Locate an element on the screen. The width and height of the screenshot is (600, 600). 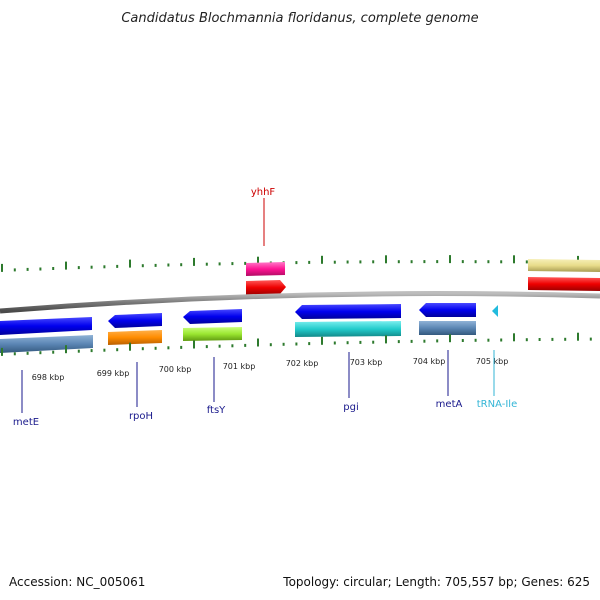
gene-label-metE: metE is located at coordinates (26, 422).